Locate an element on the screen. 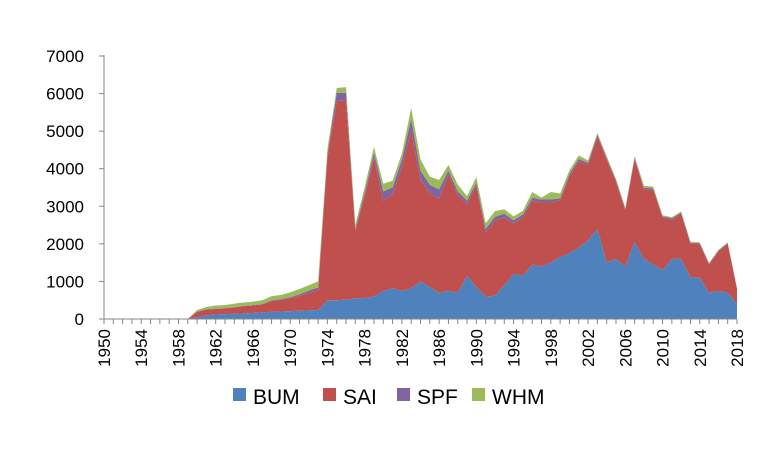 This screenshot has width=770, height=465. x-tick-label: 1954 is located at coordinates (141, 348).